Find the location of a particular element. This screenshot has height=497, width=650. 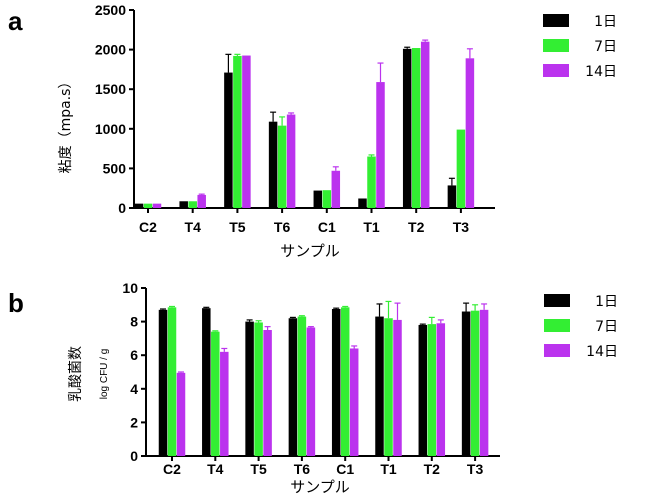

legend-a: 1日 7日 14日 is located at coordinates (580, 47).